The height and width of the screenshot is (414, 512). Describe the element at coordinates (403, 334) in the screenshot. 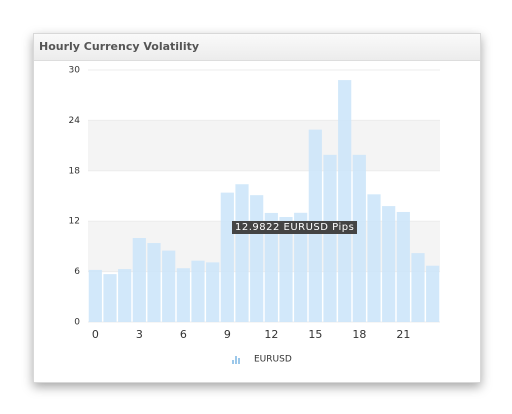

I see `x-tick-label: 21` at that location.